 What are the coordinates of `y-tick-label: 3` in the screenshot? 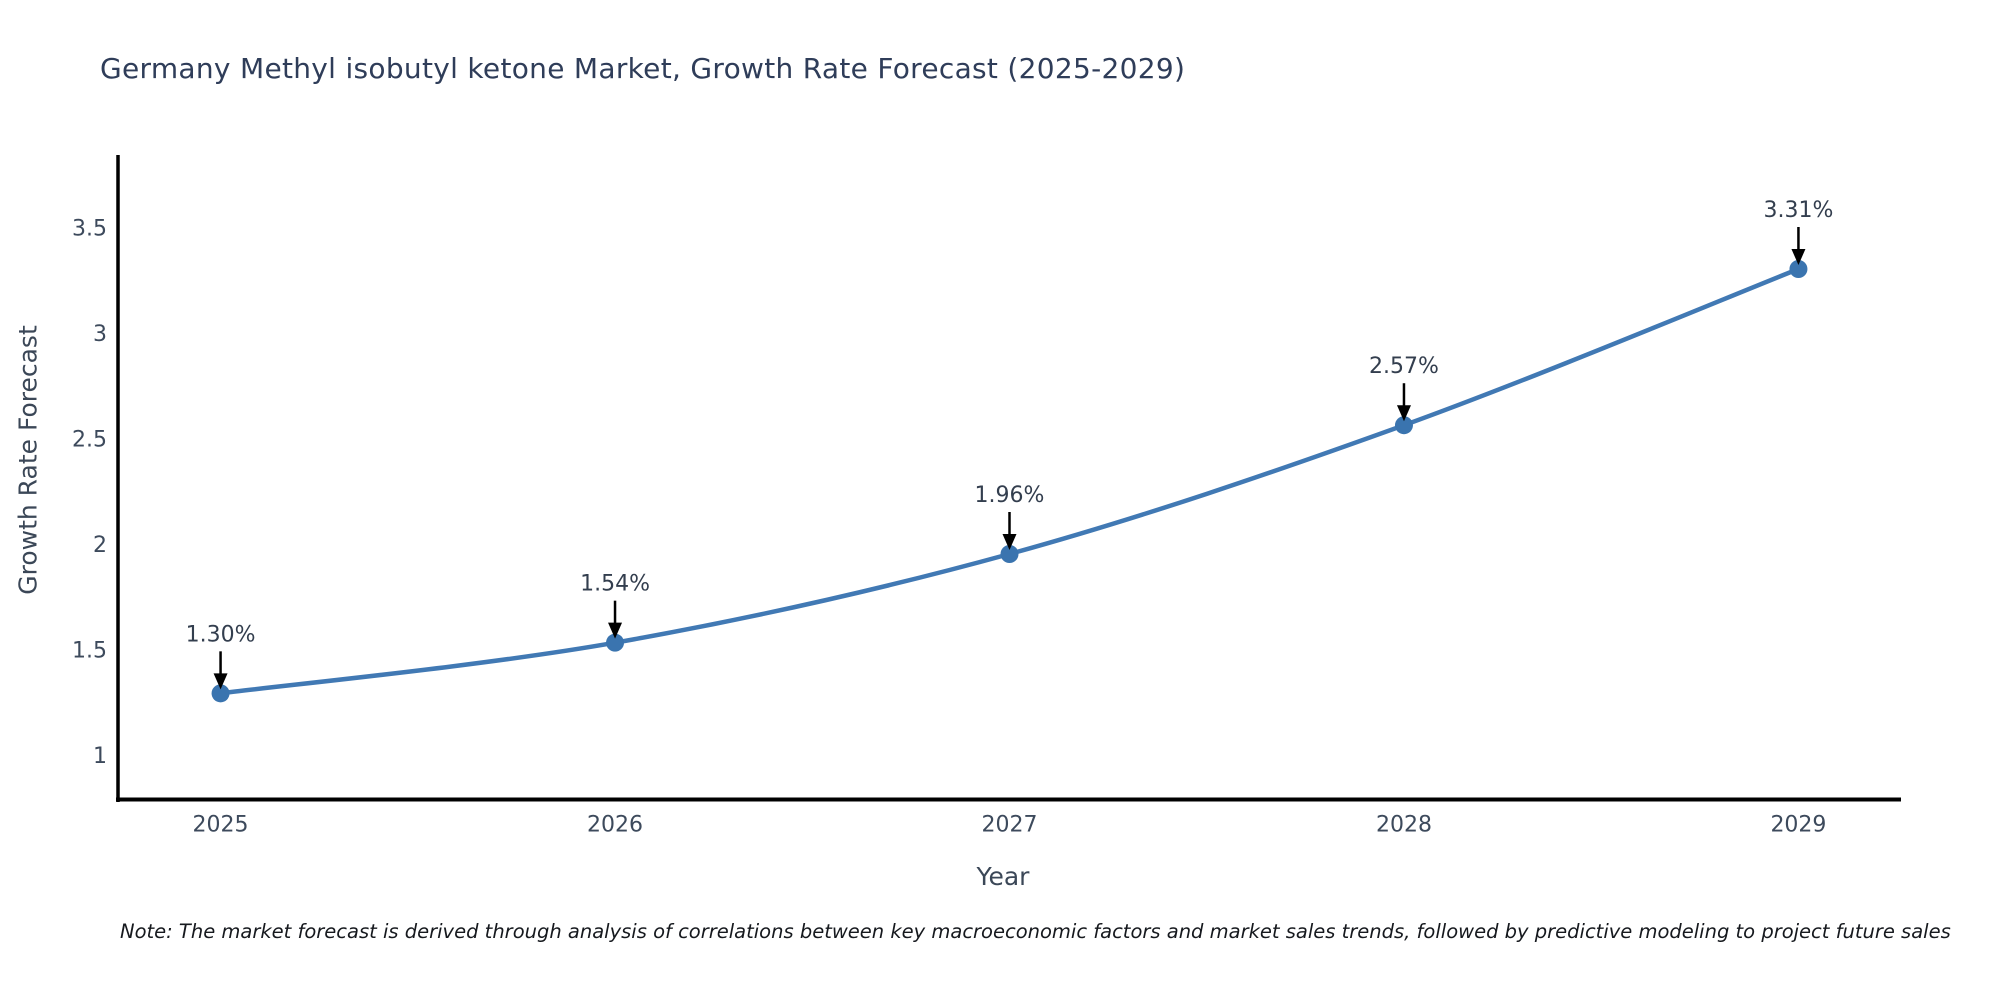 It's located at (100, 334).